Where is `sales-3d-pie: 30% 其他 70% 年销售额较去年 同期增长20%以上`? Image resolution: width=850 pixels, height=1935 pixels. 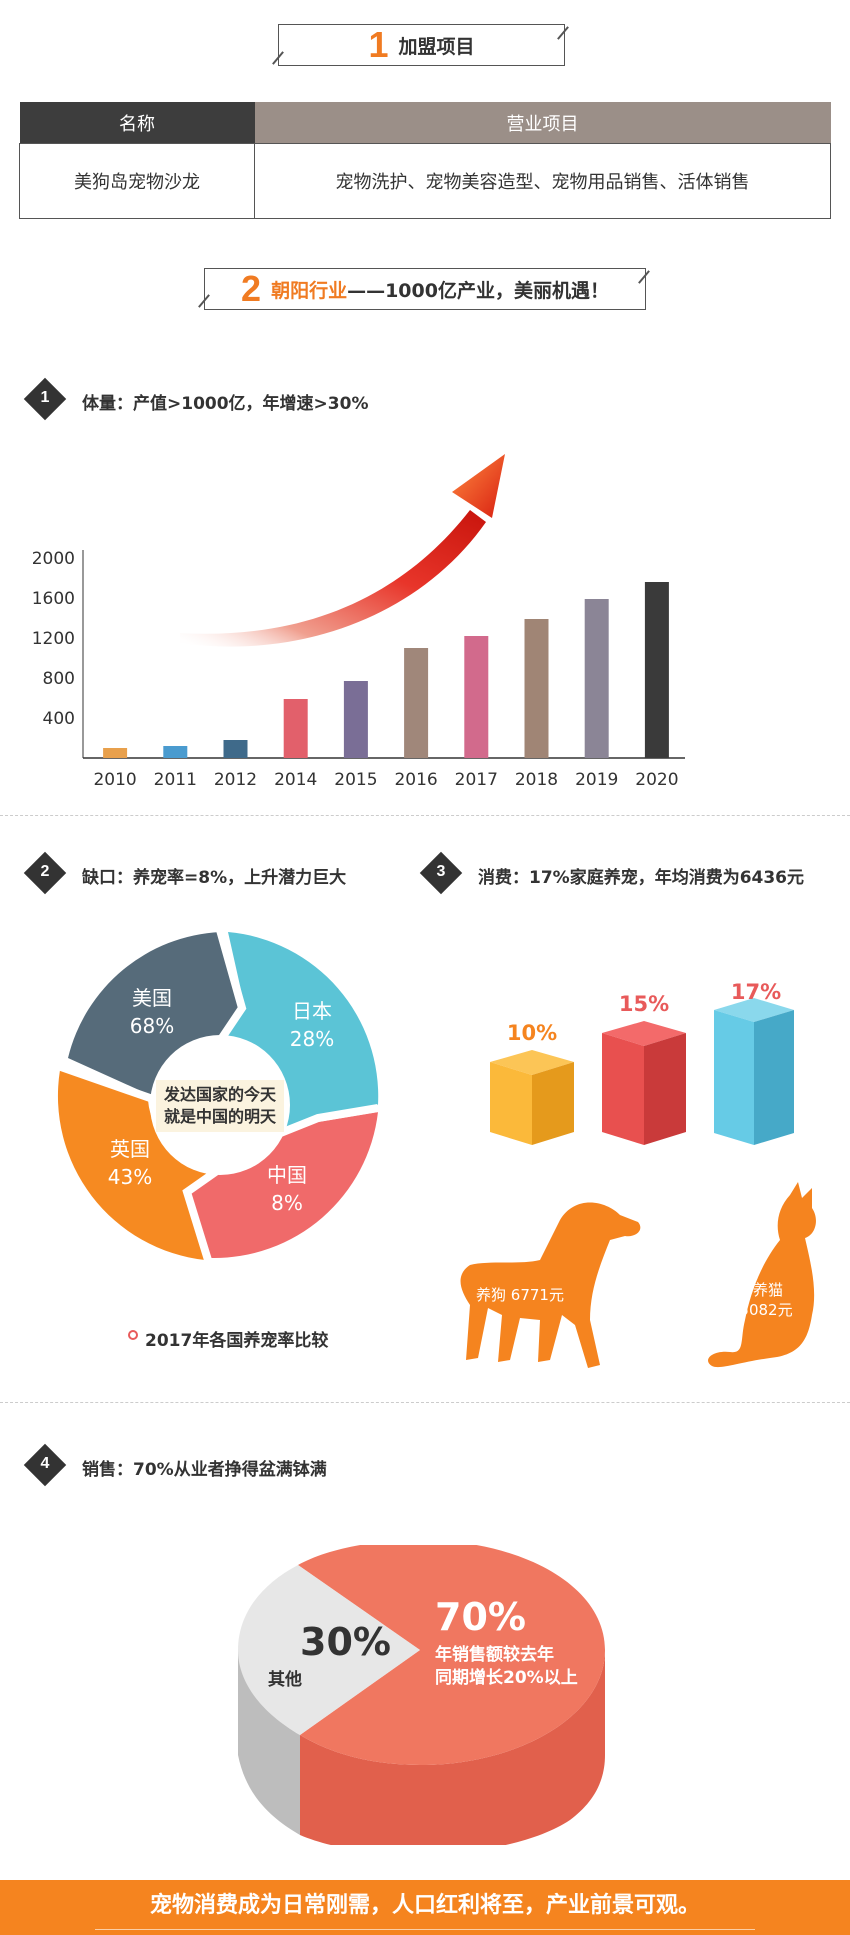 sales-3d-pie: 30% 其他 70% 年销售额较去年 同期增长20%以上 is located at coordinates (421, 1695).